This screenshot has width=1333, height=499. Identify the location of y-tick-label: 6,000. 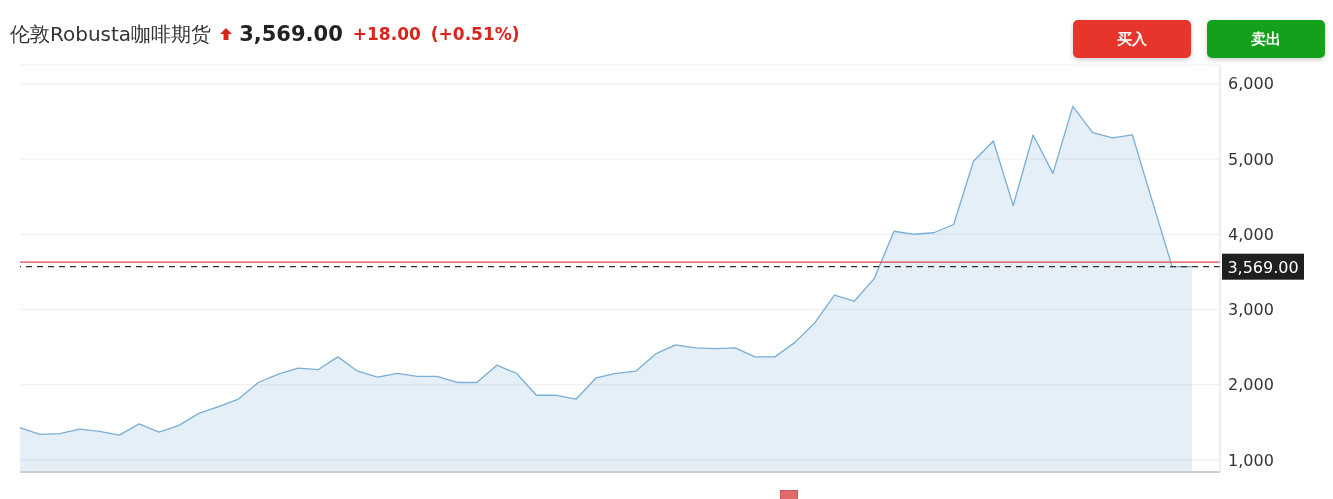
(1251, 84).